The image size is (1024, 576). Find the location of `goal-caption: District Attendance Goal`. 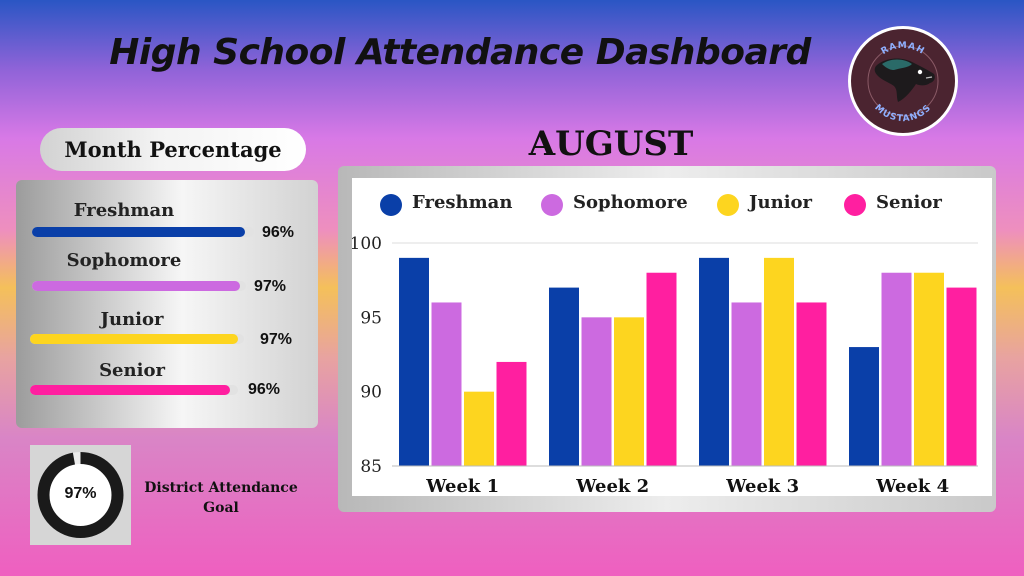

goal-caption: District Attendance Goal is located at coordinates (221, 498).